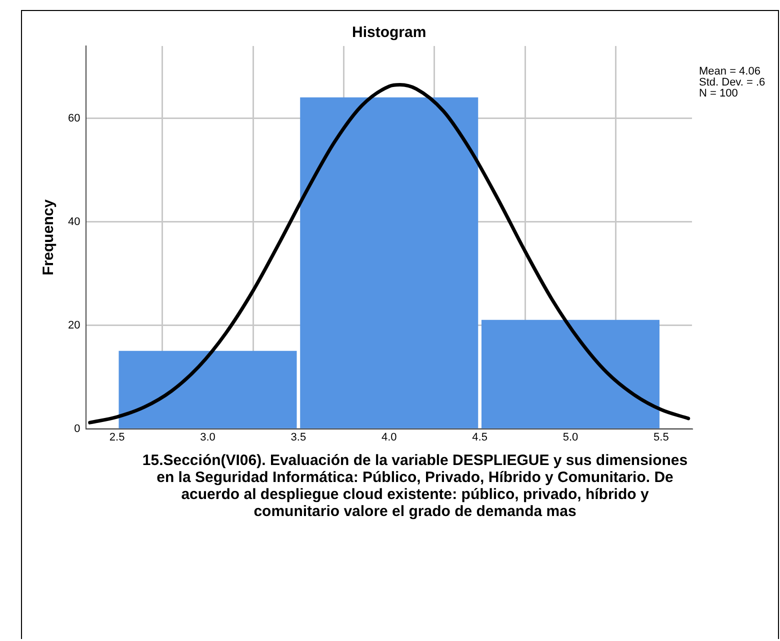 This screenshot has height=641, width=780. I want to click on x-tick-label: 5.5, so click(661, 437).